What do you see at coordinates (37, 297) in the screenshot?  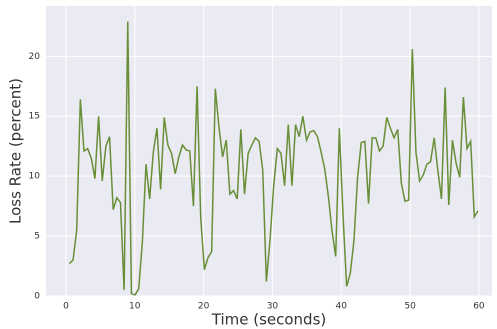 I see `y-tick-label: 0` at bounding box center [37, 297].